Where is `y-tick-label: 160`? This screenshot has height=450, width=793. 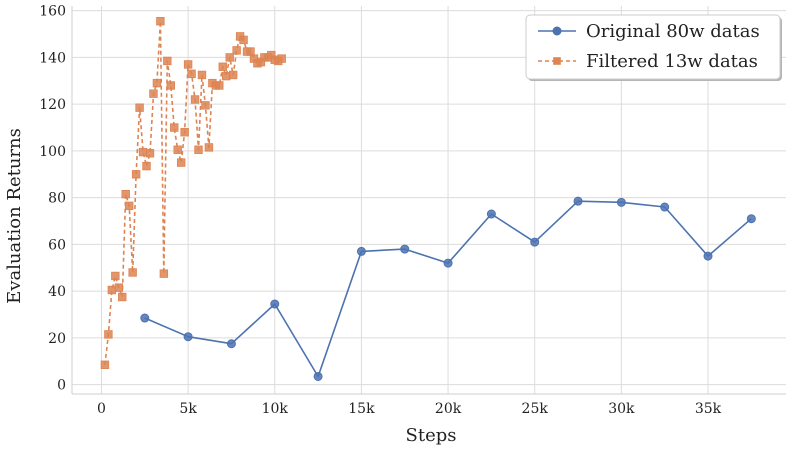
y-tick-label: 160 is located at coordinates (52, 12).